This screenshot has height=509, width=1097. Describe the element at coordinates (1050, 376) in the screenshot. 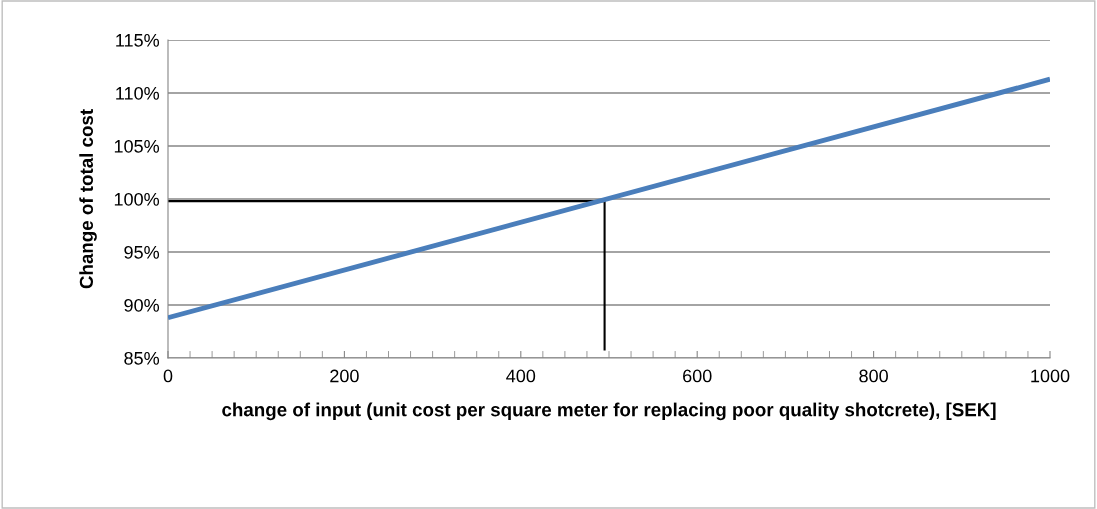

I see `x-tick-label: 1000` at that location.